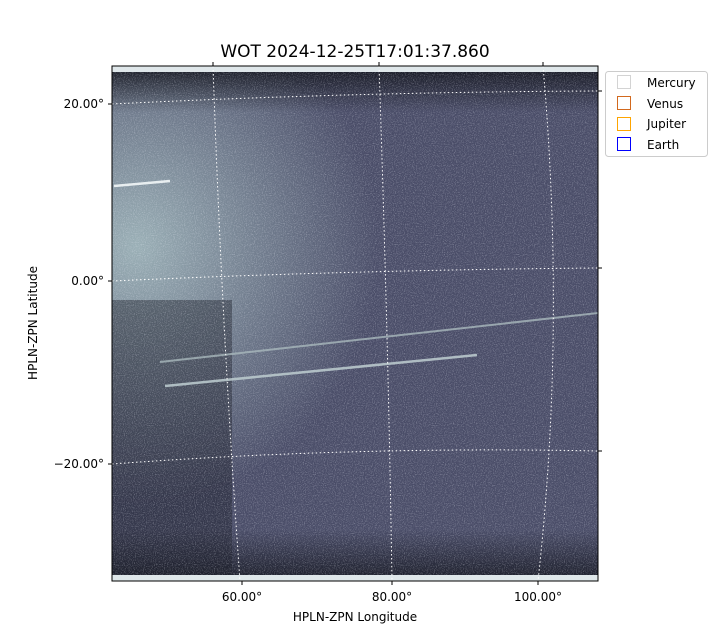 The width and height of the screenshot is (720, 640). I want to click on x-tick-label: 80.00°, so click(392, 597).